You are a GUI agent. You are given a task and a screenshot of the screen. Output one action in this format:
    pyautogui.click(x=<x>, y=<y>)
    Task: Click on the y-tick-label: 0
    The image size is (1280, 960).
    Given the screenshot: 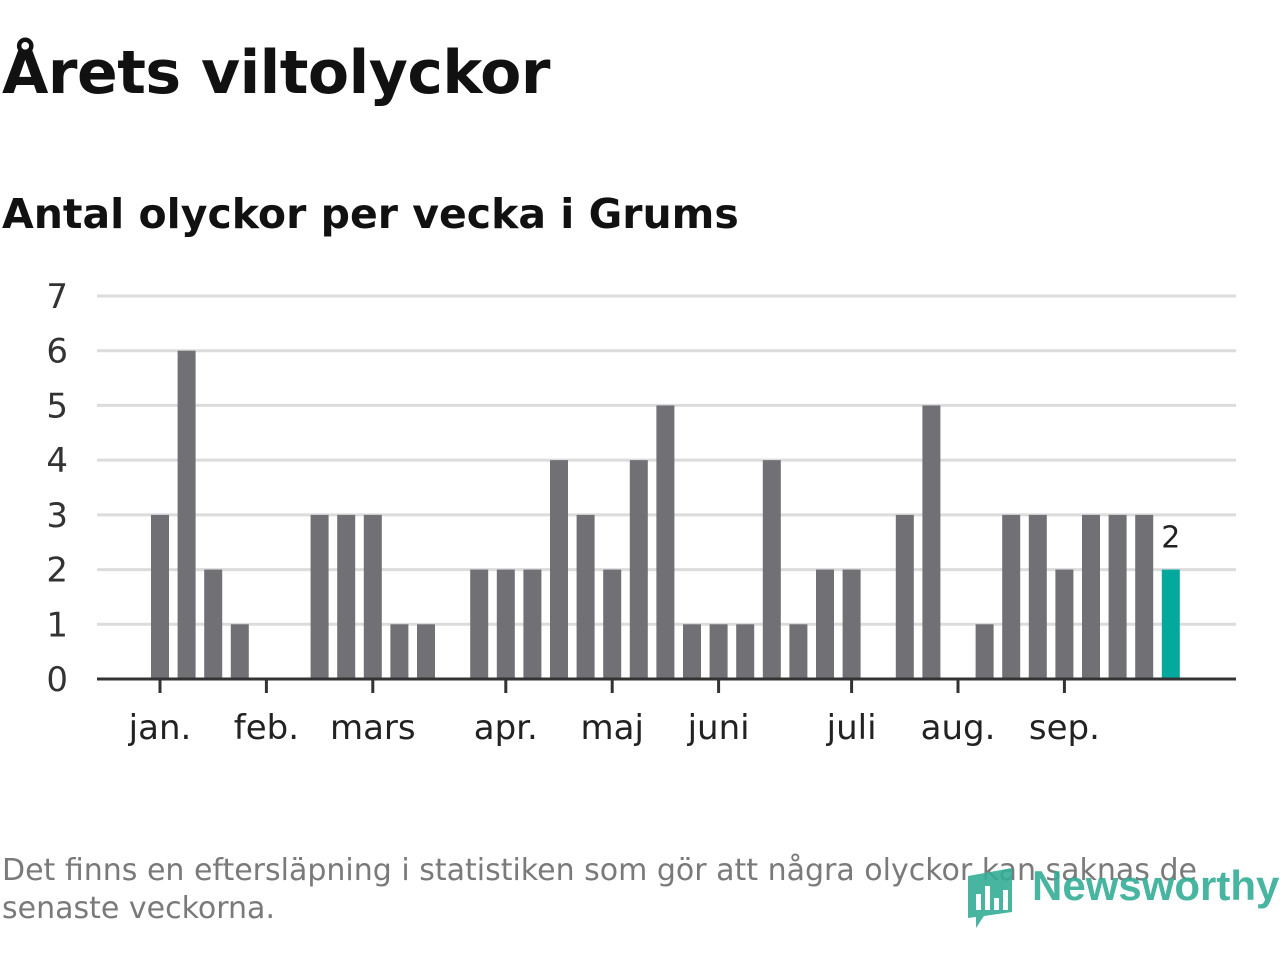 What is the action you would take?
    pyautogui.click(x=57, y=680)
    